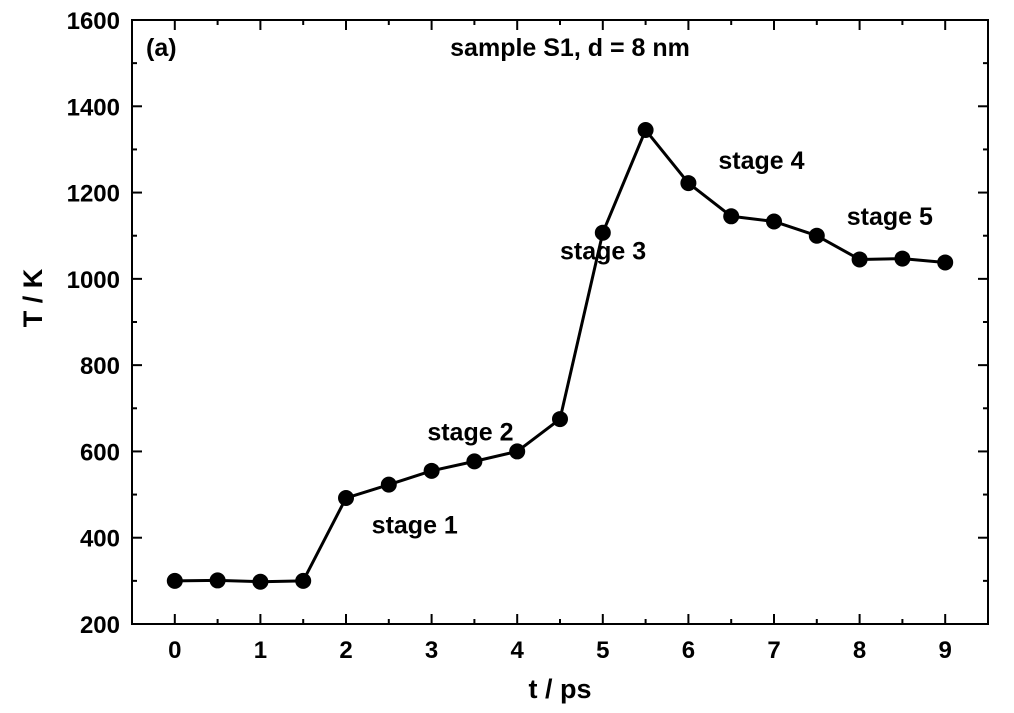 This screenshot has height=713, width=1014. What do you see at coordinates (161, 48) in the screenshot?
I see `panel-label: (a)` at bounding box center [161, 48].